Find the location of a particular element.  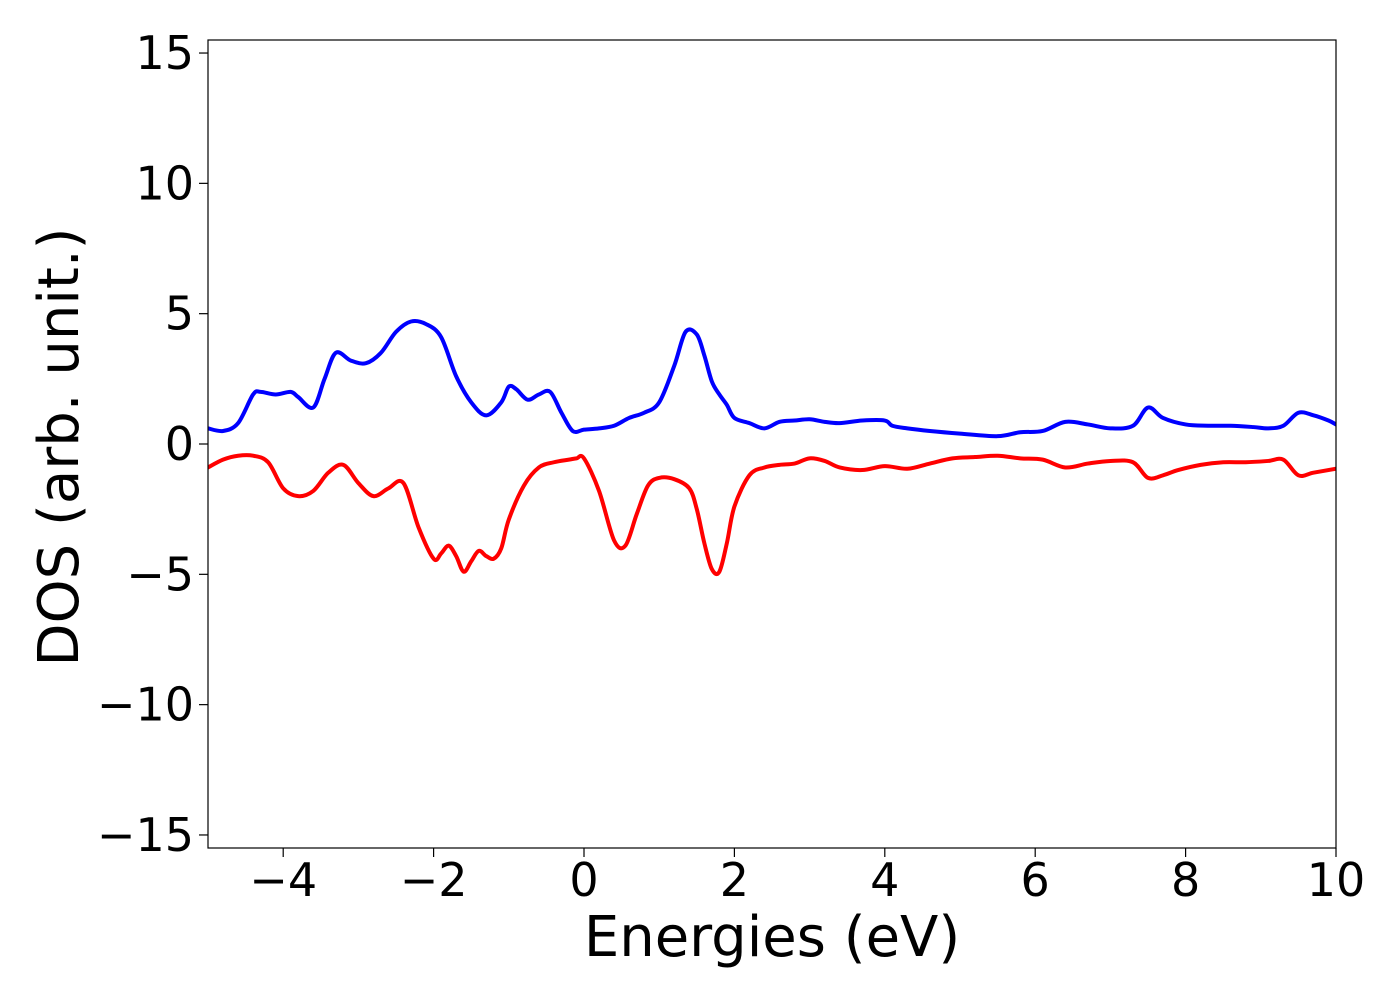

x-tick-label: 2 is located at coordinates (734, 880).